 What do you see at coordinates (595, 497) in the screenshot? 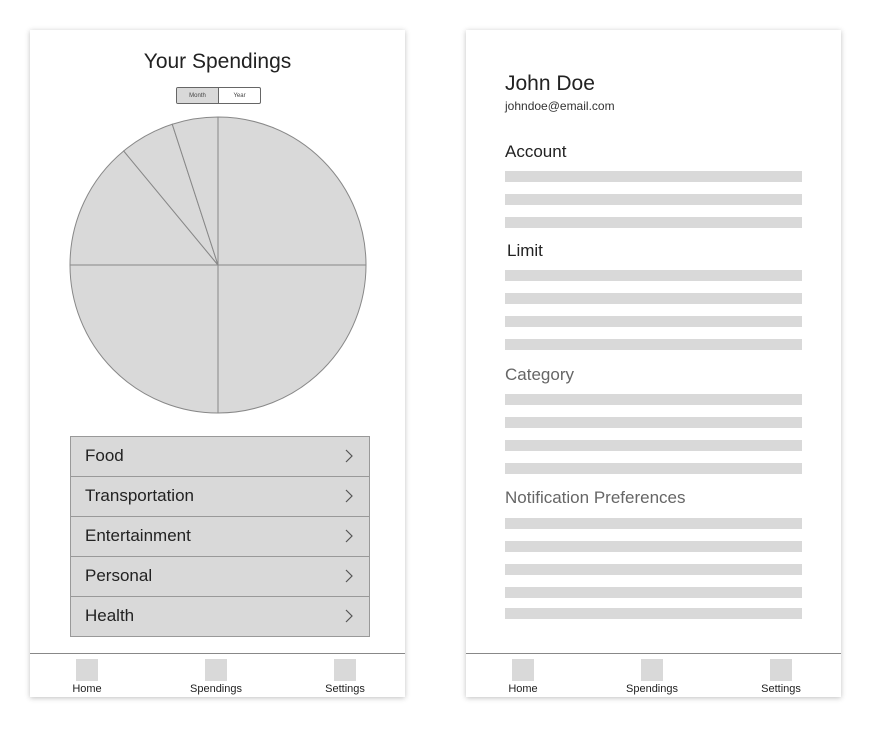
I see `section-heading-notifications: Notification Preferences` at bounding box center [595, 497].